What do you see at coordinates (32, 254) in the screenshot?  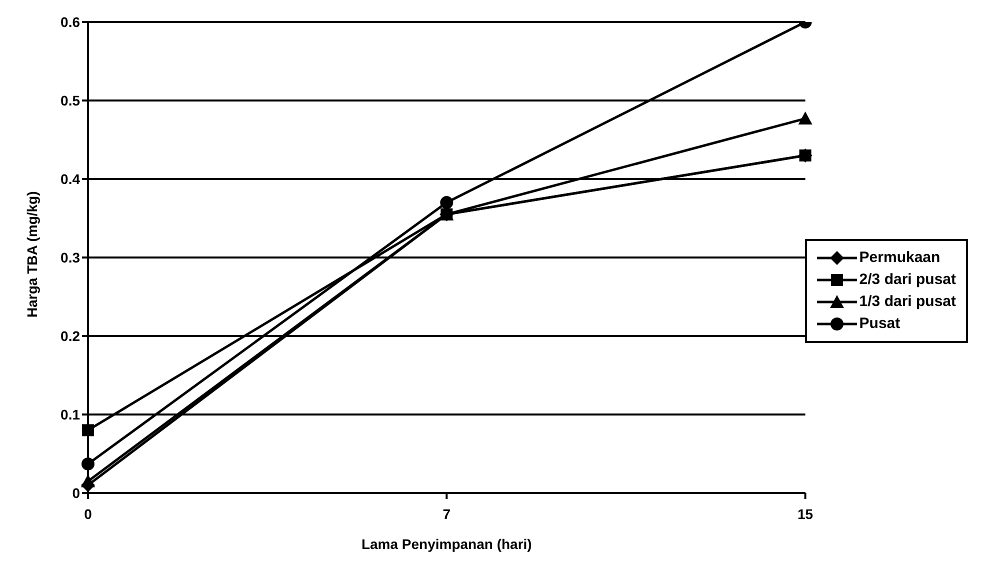 I see `y-axis-title: Harga TBA (mg/kg)` at bounding box center [32, 254].